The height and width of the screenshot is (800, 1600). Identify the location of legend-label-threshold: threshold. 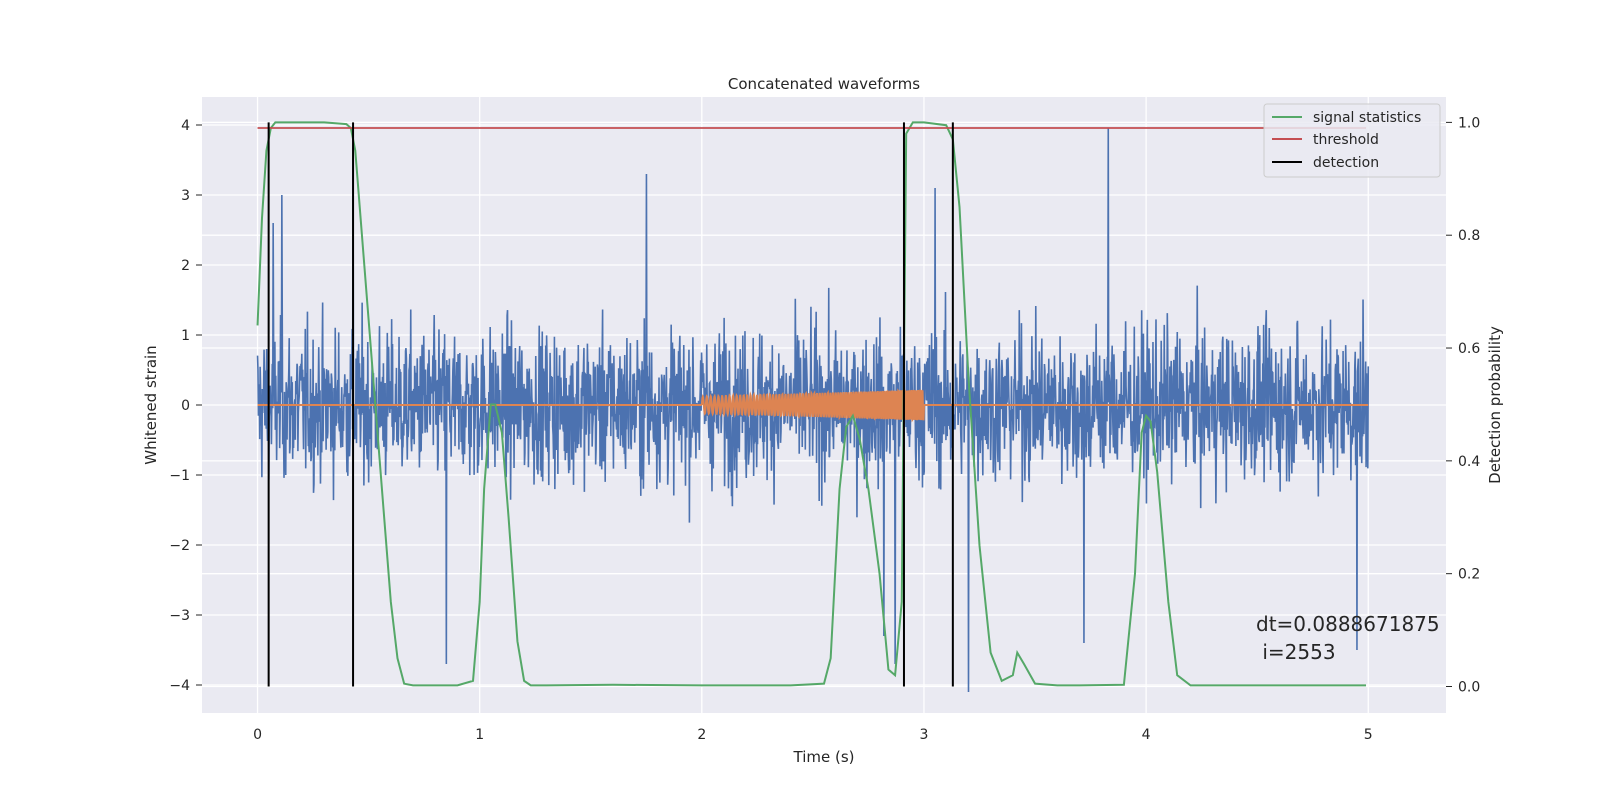
(1346, 140).